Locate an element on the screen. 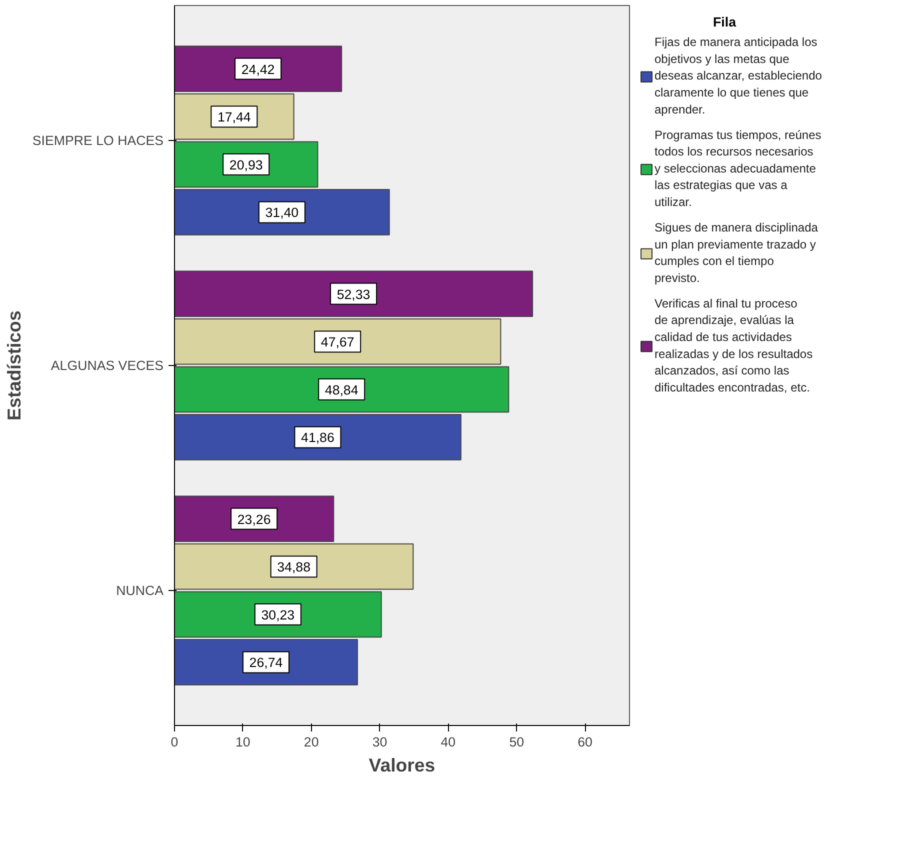 The image size is (897, 850). legend-label: Sigues de manera disciplinada un plan previamente trazado y cumples con el tiempo previsto. is located at coordinates (736, 252).